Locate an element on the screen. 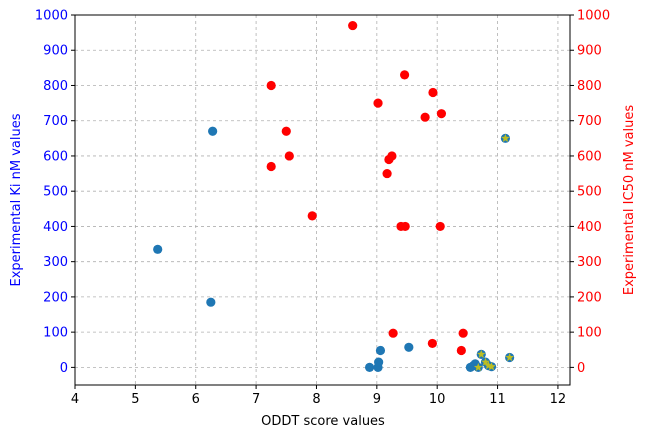 The width and height of the screenshot is (645, 438). y-tick-label-left: 100 is located at coordinates (55, 333).